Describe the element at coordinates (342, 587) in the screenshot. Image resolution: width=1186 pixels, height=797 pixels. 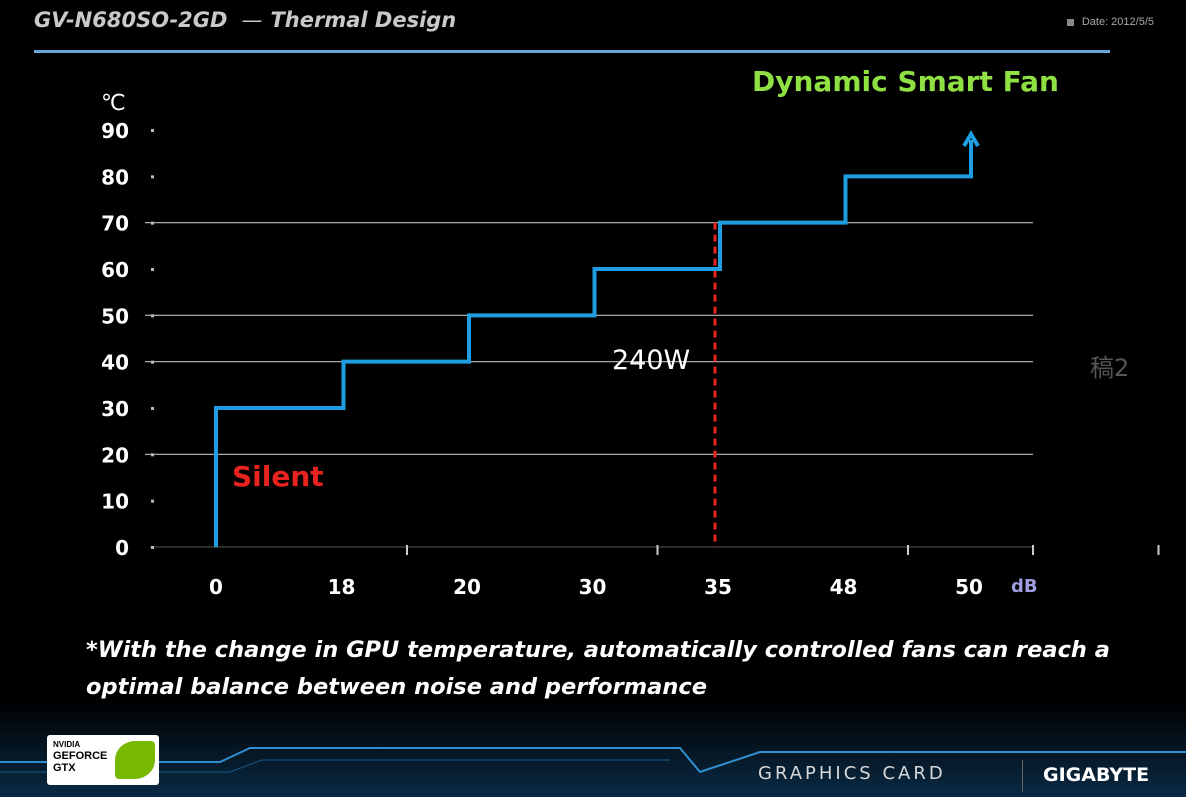
I see `x-tick-label-18: 18` at that location.